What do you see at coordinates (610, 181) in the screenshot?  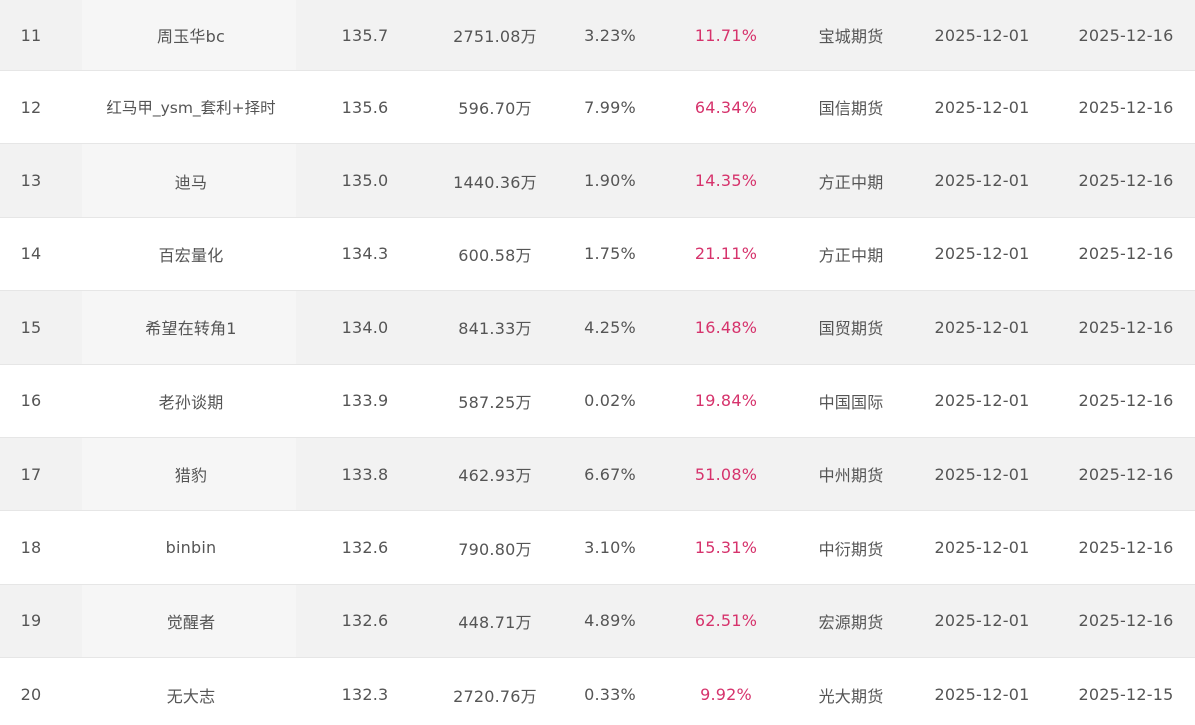 I see `drawdown-cell: 1.90%` at bounding box center [610, 181].